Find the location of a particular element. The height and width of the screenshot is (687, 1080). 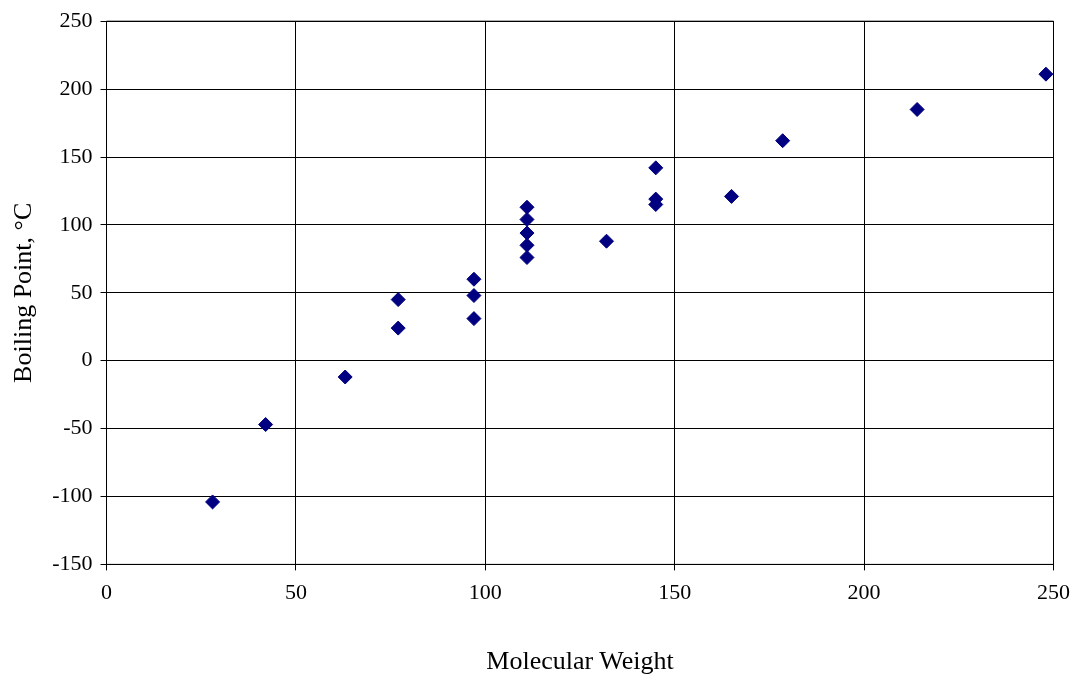

x-tick-label: 250 is located at coordinates (1053, 592).